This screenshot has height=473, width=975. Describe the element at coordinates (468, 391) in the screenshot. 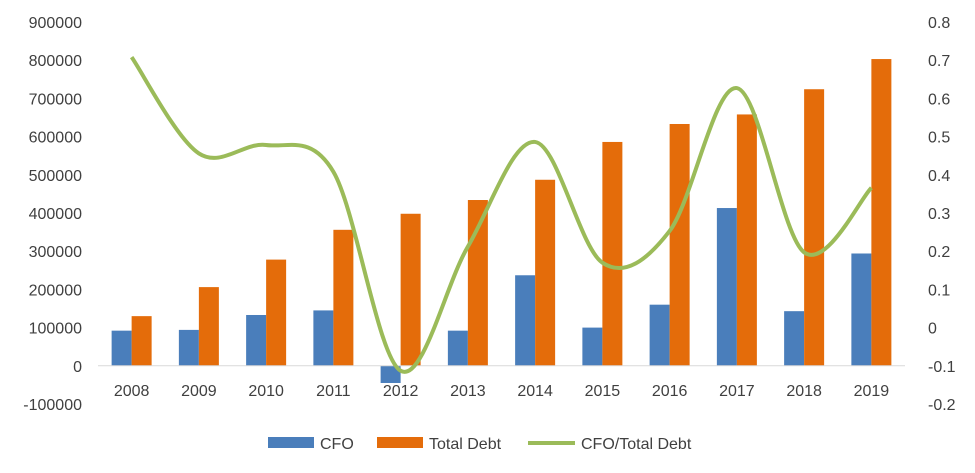

I see `x-tick-label: 2013` at that location.